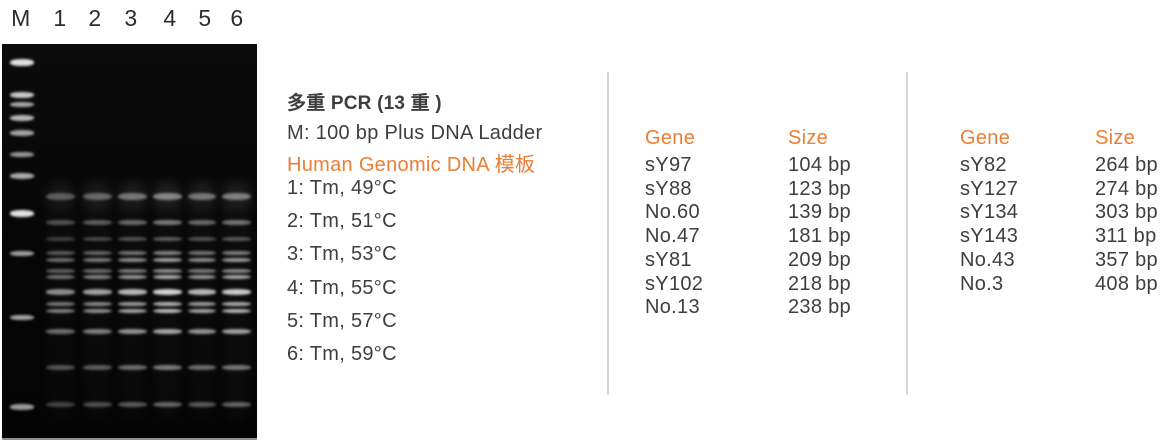  Describe the element at coordinates (819, 307) in the screenshot. I see `amplicon-size: 238 bp` at that location.